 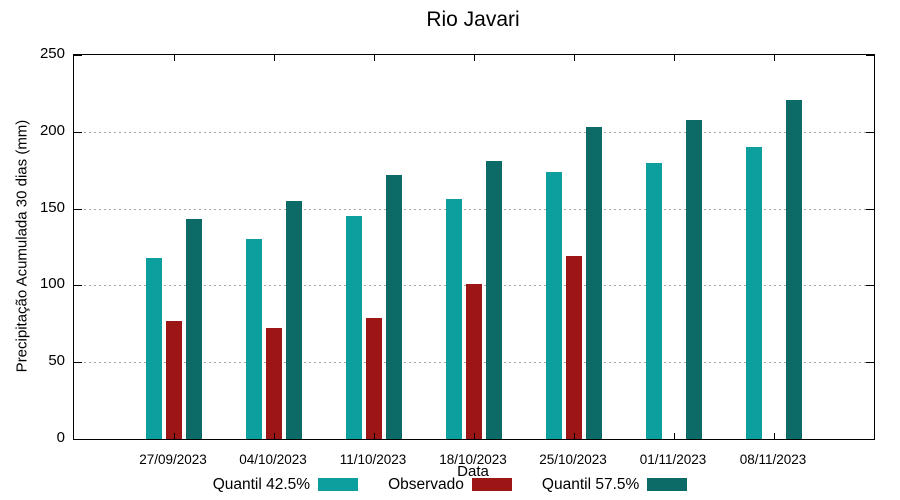 What do you see at coordinates (52, 130) in the screenshot?
I see `y-tick-label: 200` at bounding box center [52, 130].